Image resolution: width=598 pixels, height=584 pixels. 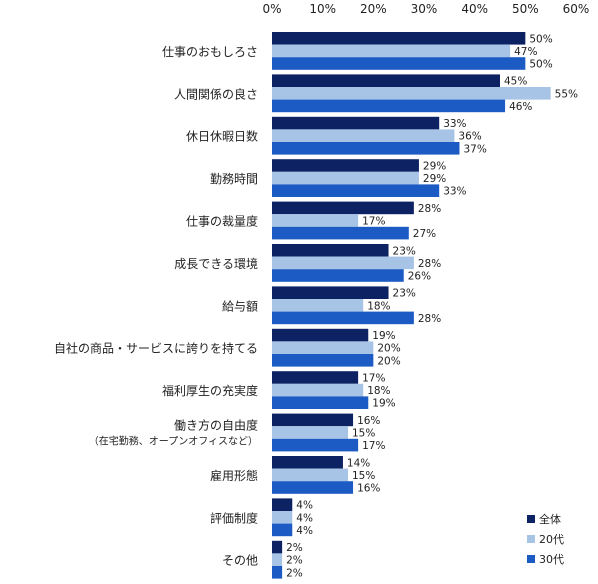 I want to click on category-label: 人間関係の良さ, so click(x=216, y=93).